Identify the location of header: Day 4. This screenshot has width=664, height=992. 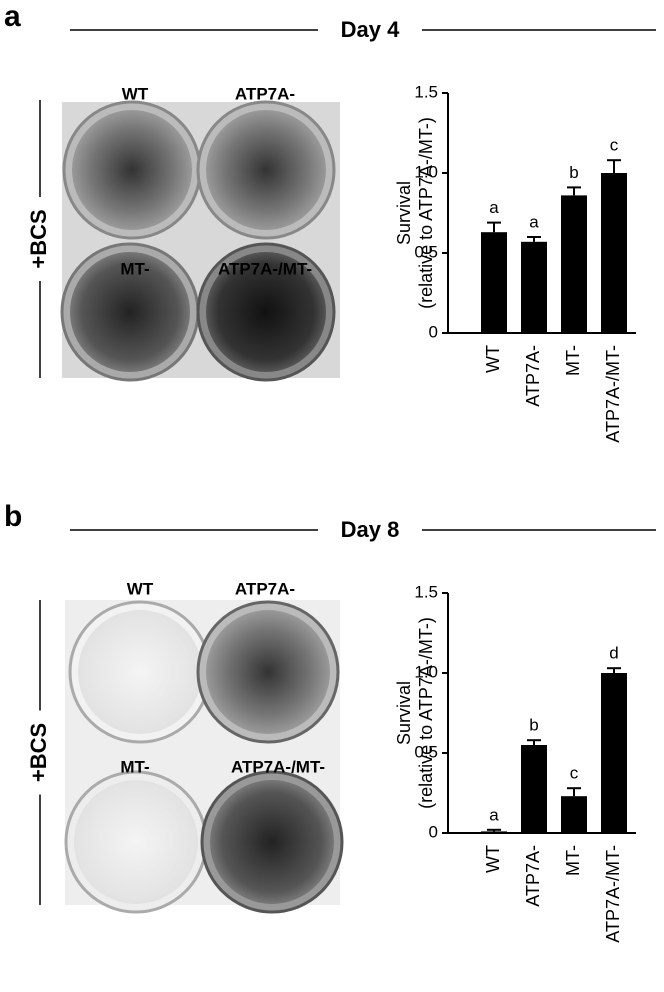
(370, 29).